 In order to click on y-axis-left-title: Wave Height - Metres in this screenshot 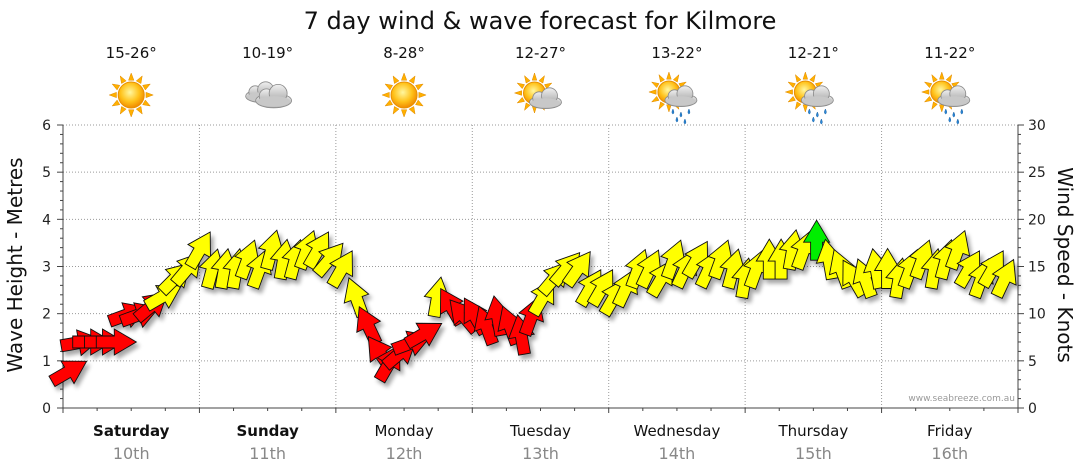, I will do `click(15, 264)`.